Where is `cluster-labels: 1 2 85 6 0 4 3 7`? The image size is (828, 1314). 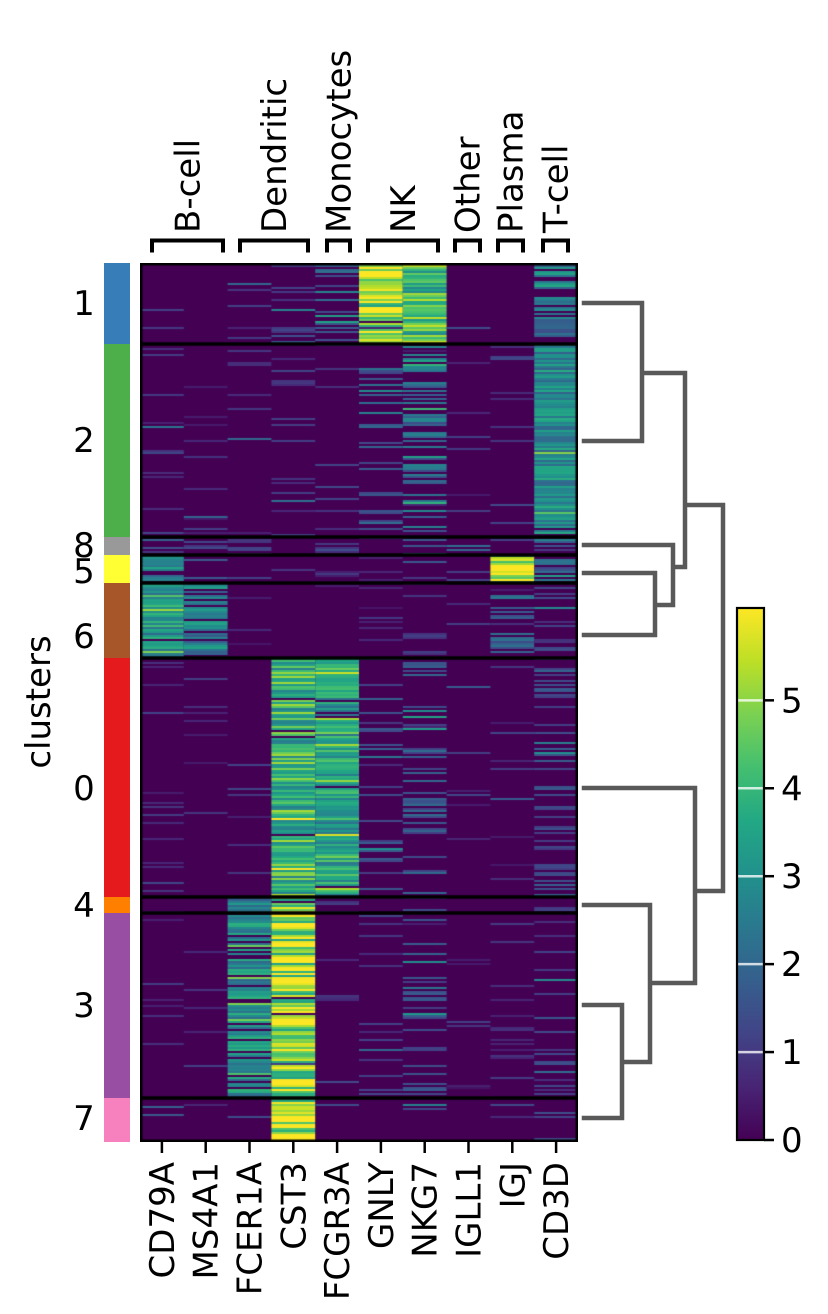
cluster-labels: 1 2 85 6 0 4 3 7 is located at coordinates (84, 711).